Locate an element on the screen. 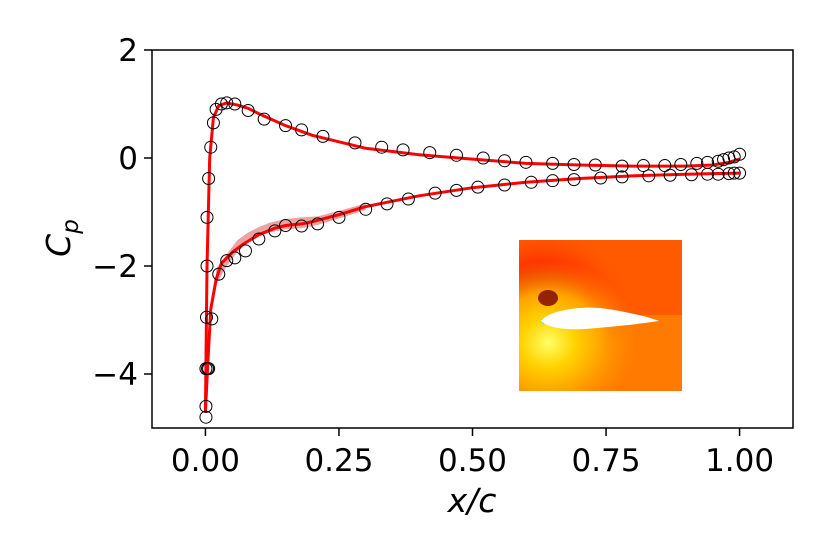  svg-text: Cp is located at coordinates (61, 238).